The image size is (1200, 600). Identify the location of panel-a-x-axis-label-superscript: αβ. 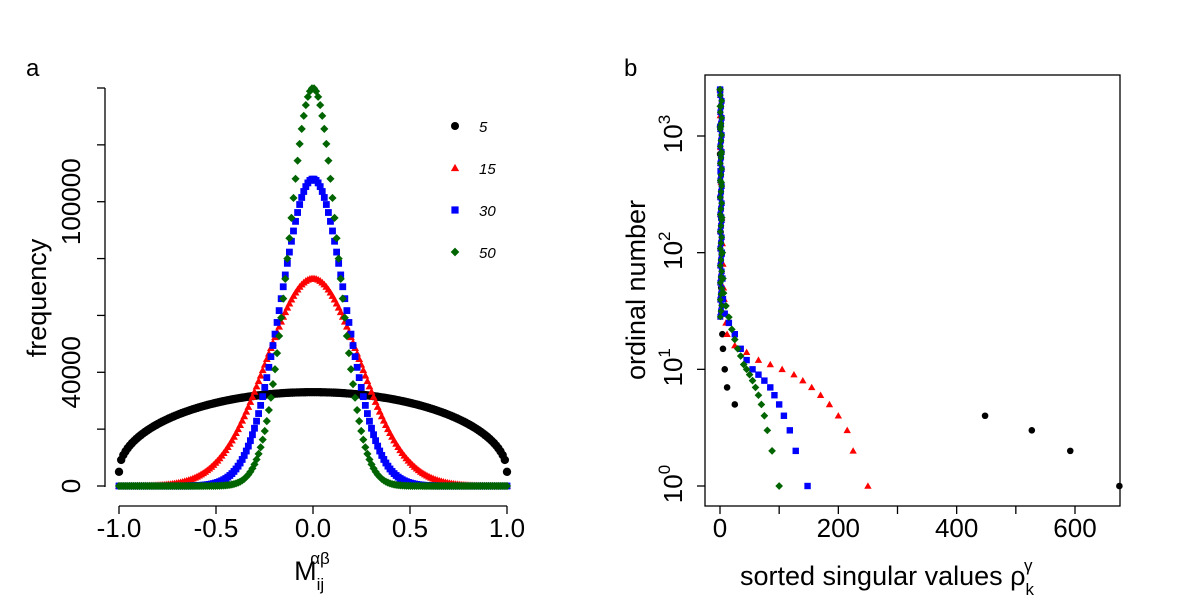
(320, 558).